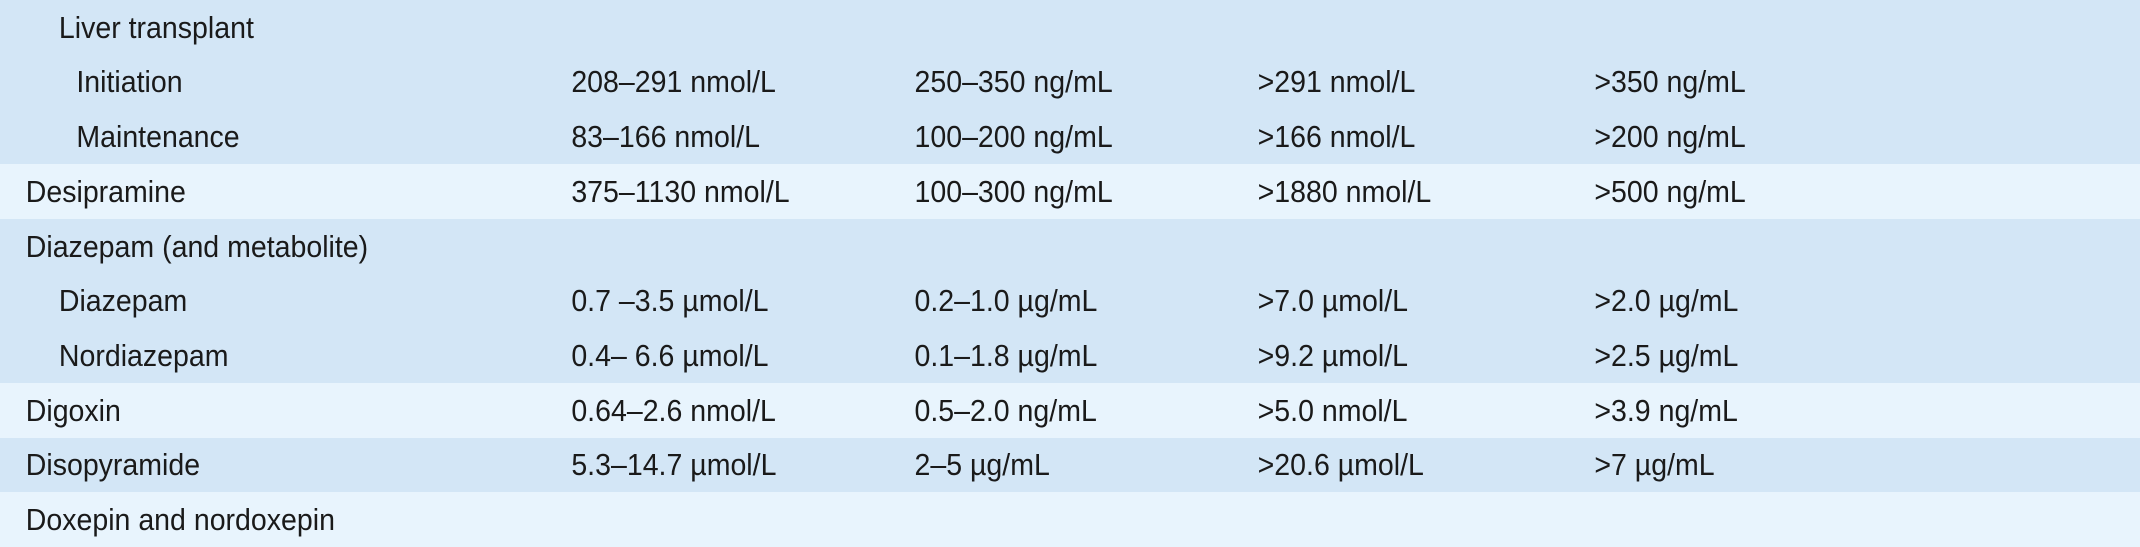 The height and width of the screenshot is (547, 2140). Describe the element at coordinates (674, 464) in the screenshot. I see `therapeutic-si-cell: 5.3–14.7 µmol/L` at that location.